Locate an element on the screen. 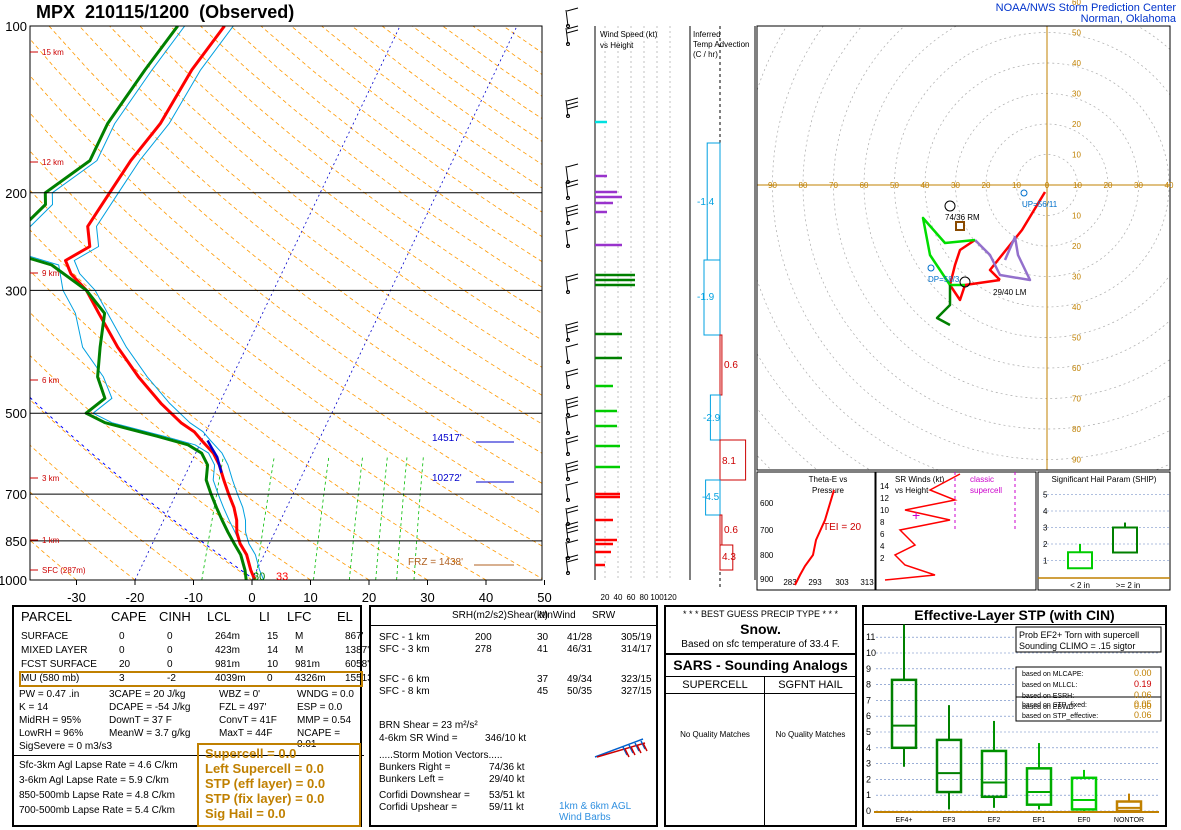 The width and height of the screenshot is (1181, 830). index-value: K = 14 is located at coordinates (34, 707).